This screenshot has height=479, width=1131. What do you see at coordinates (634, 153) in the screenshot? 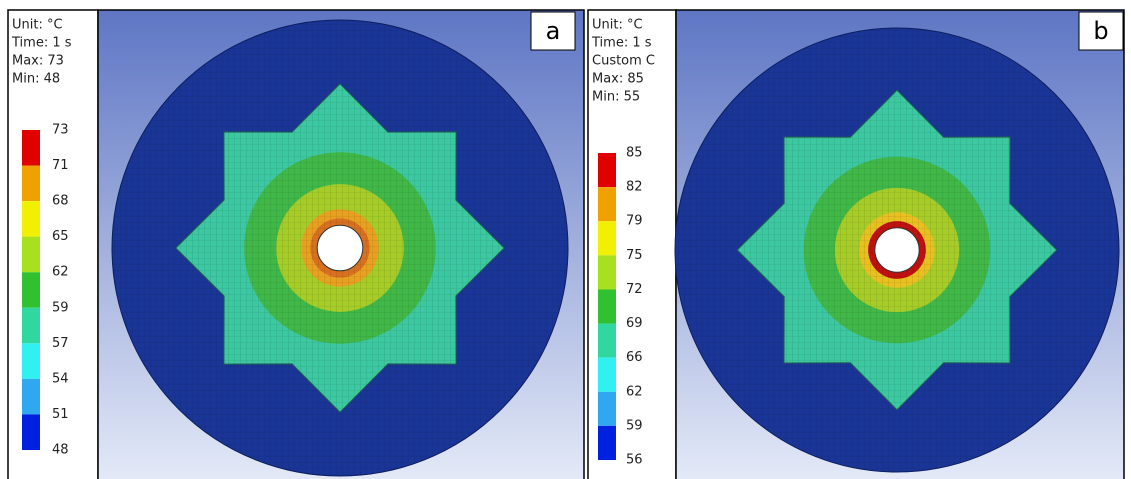
I see `legend-label: 85` at bounding box center [634, 153].